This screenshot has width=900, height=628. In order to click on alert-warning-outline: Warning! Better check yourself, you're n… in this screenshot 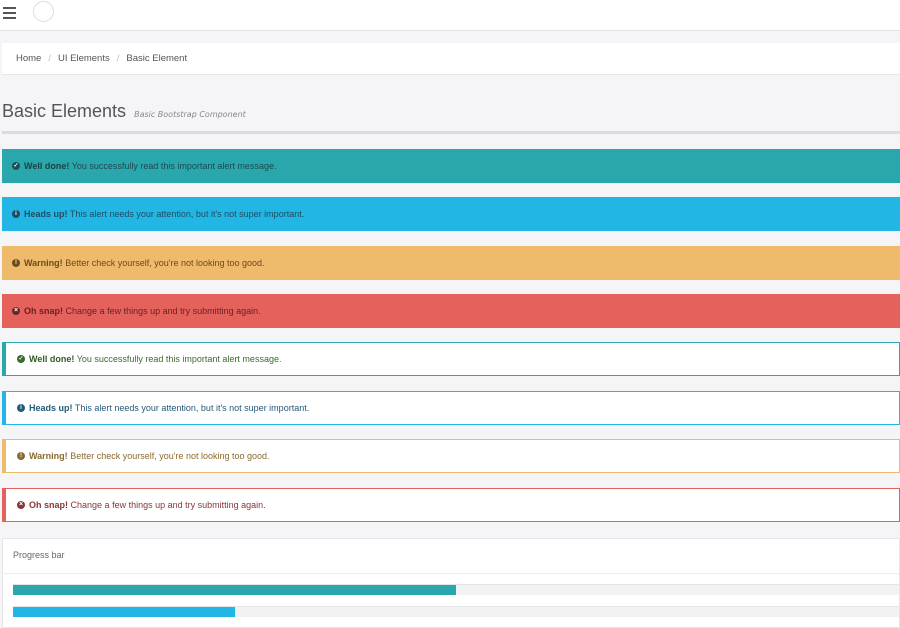, I will do `click(451, 456)`.